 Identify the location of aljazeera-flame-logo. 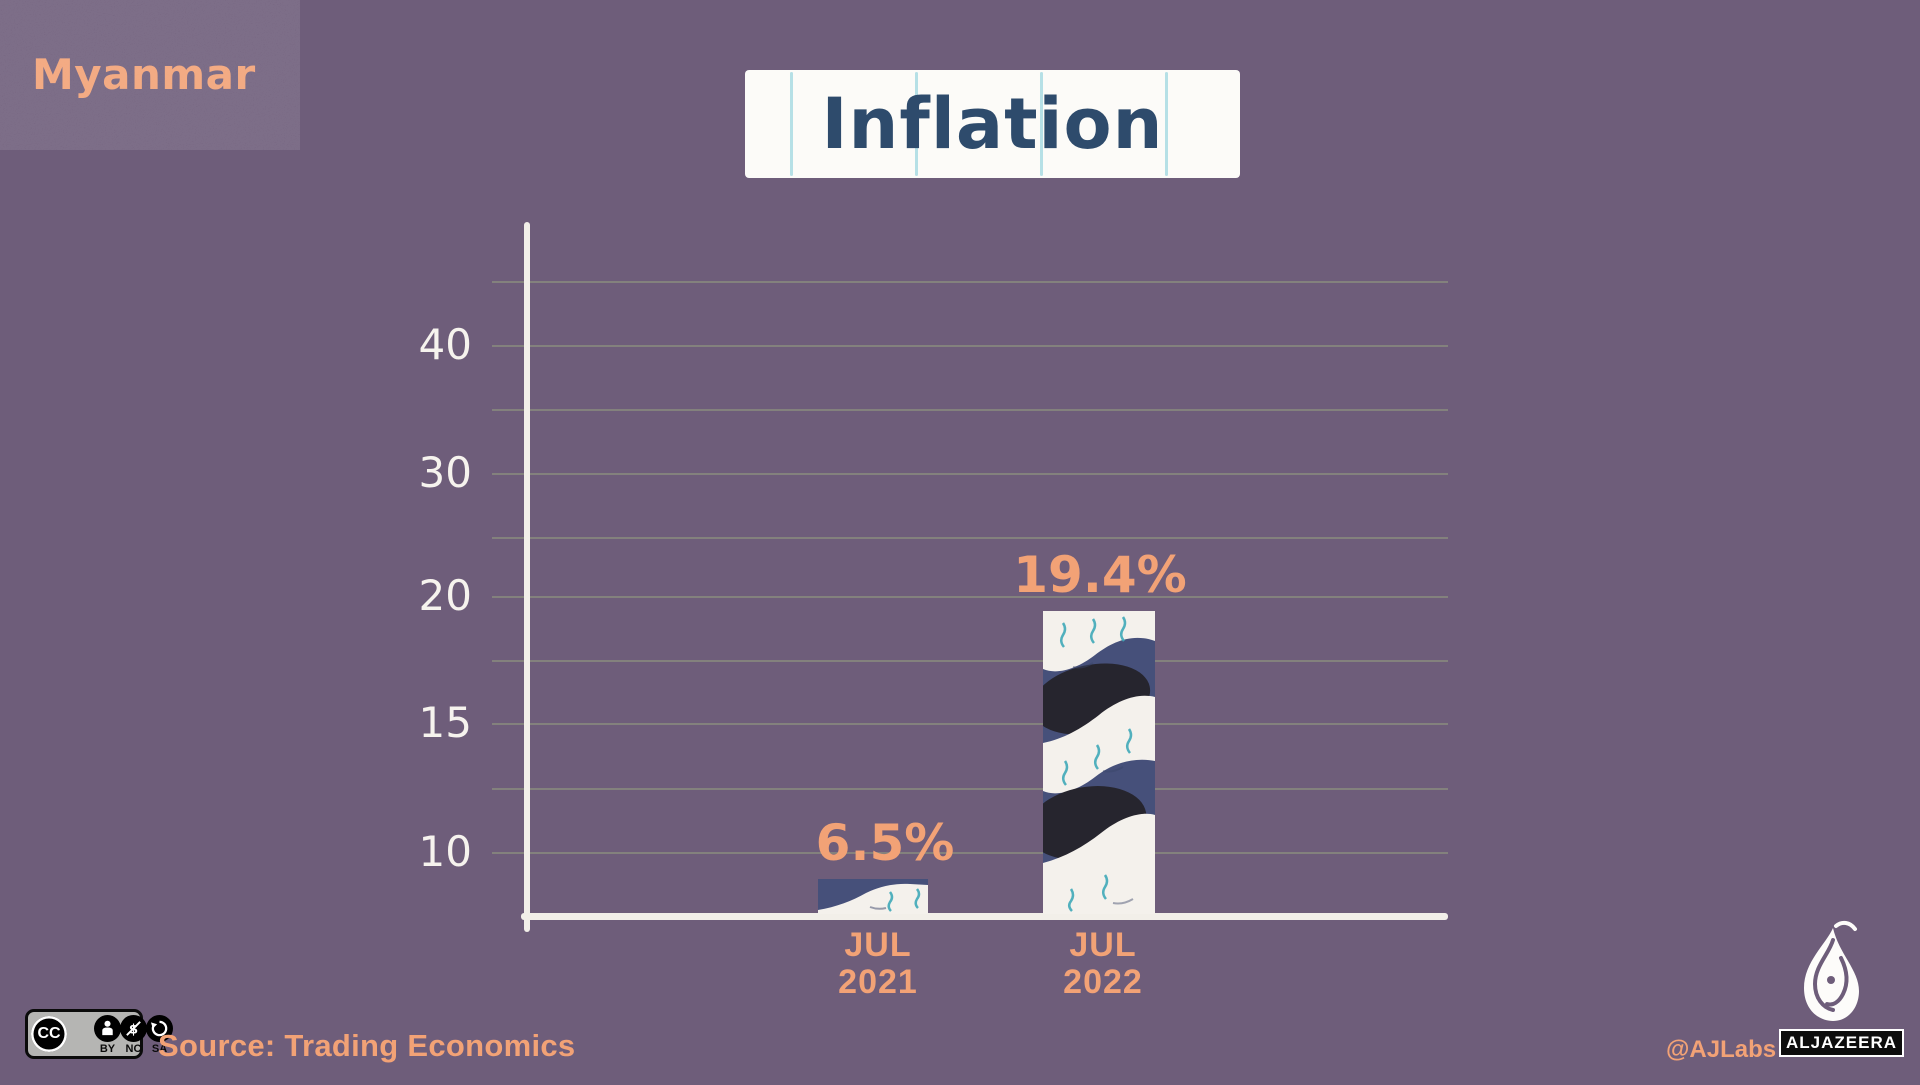
(1831, 970).